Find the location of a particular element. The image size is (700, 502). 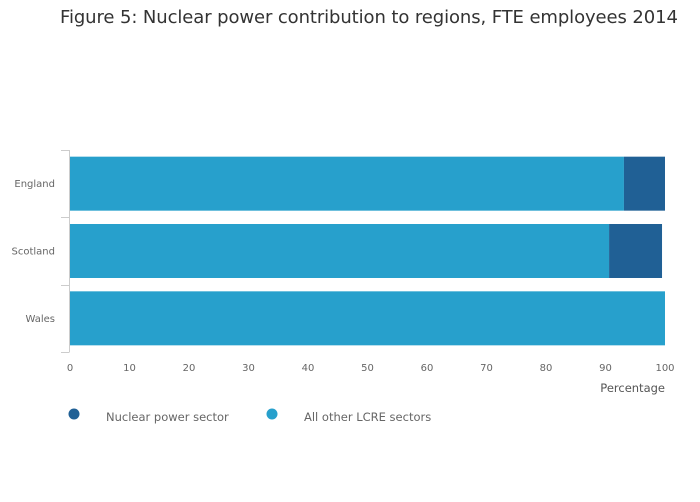

bar-england-nuclear is located at coordinates (644, 183).